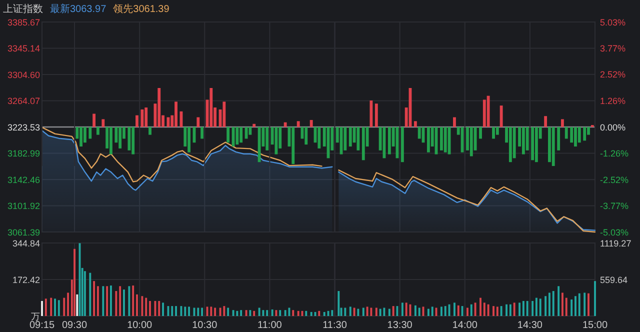 The image size is (640, 332). Describe the element at coordinates (614, 206) in the screenshot. I see `y2-tick-label: -3.77%` at that location.